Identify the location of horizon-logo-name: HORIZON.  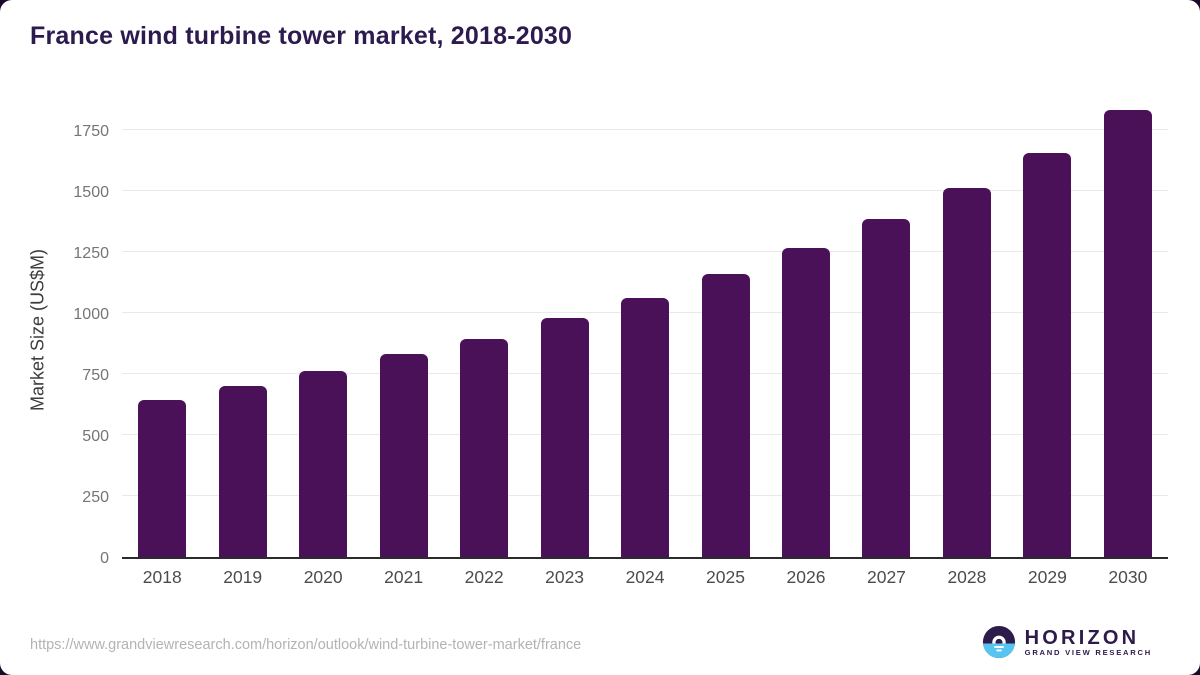
(1082, 637).